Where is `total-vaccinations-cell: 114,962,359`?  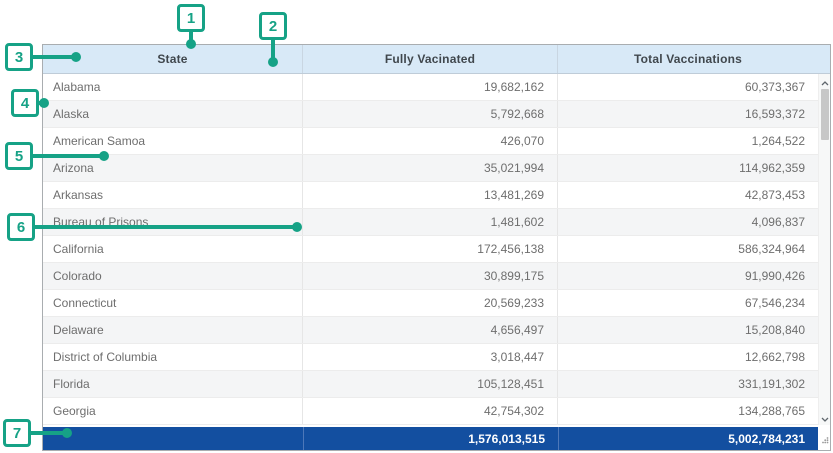 total-vaccinations-cell: 114,962,359 is located at coordinates (772, 168).